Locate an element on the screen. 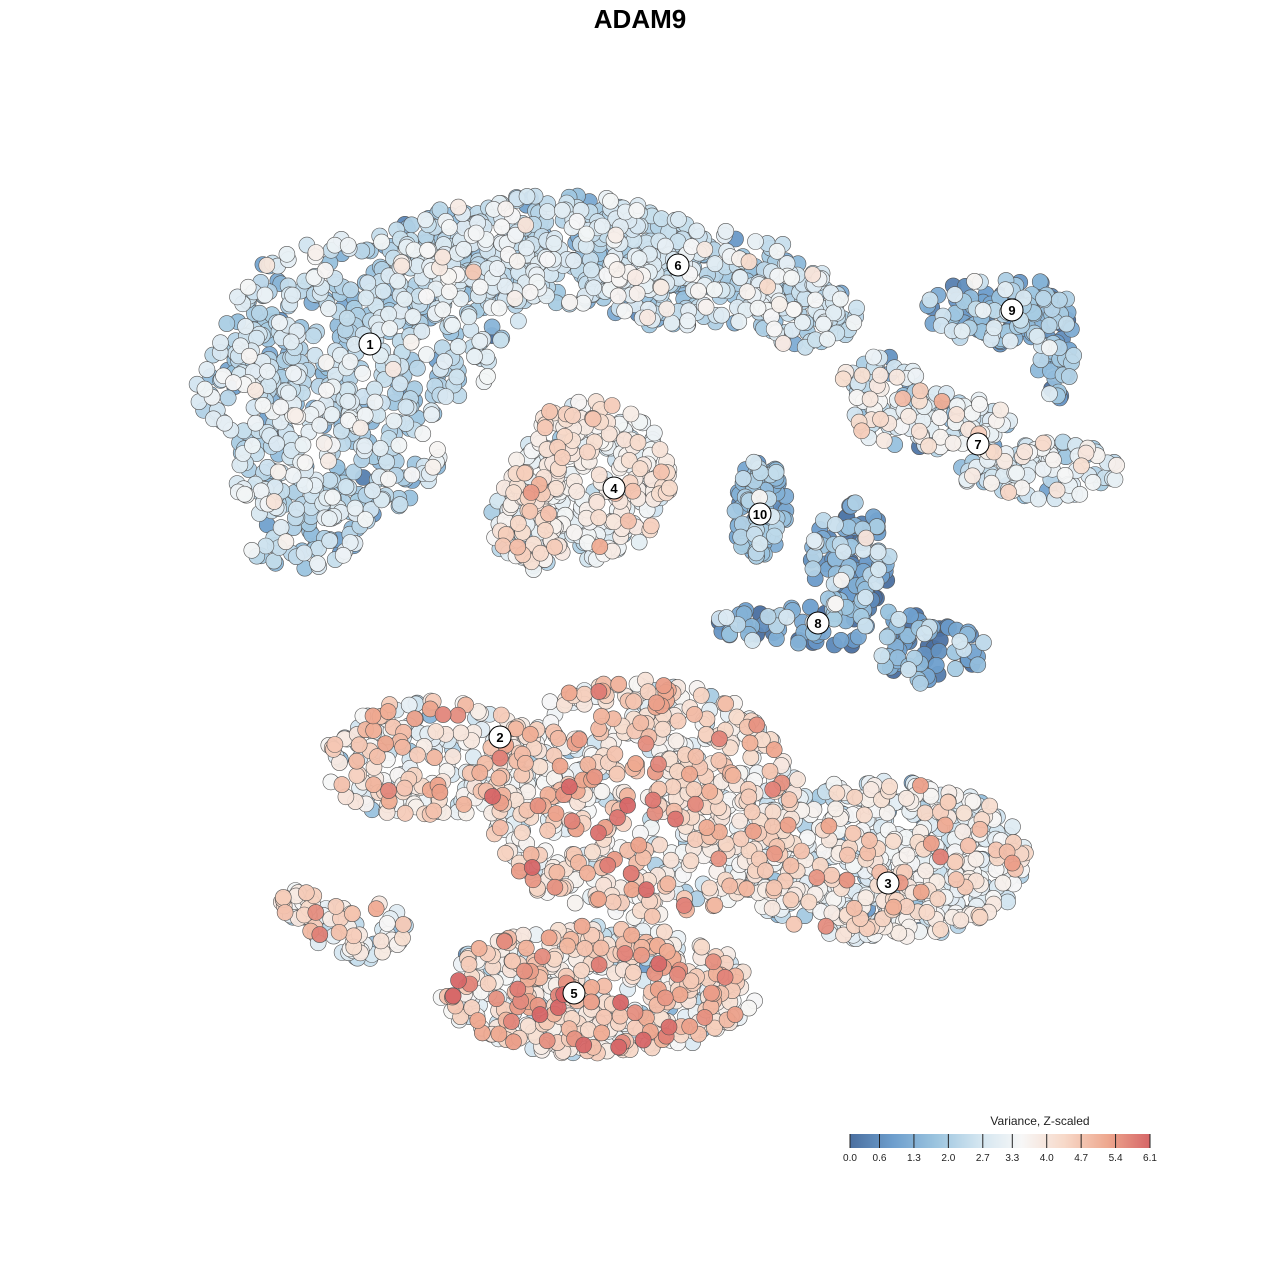  svg-text: 6 is located at coordinates (677, 265).